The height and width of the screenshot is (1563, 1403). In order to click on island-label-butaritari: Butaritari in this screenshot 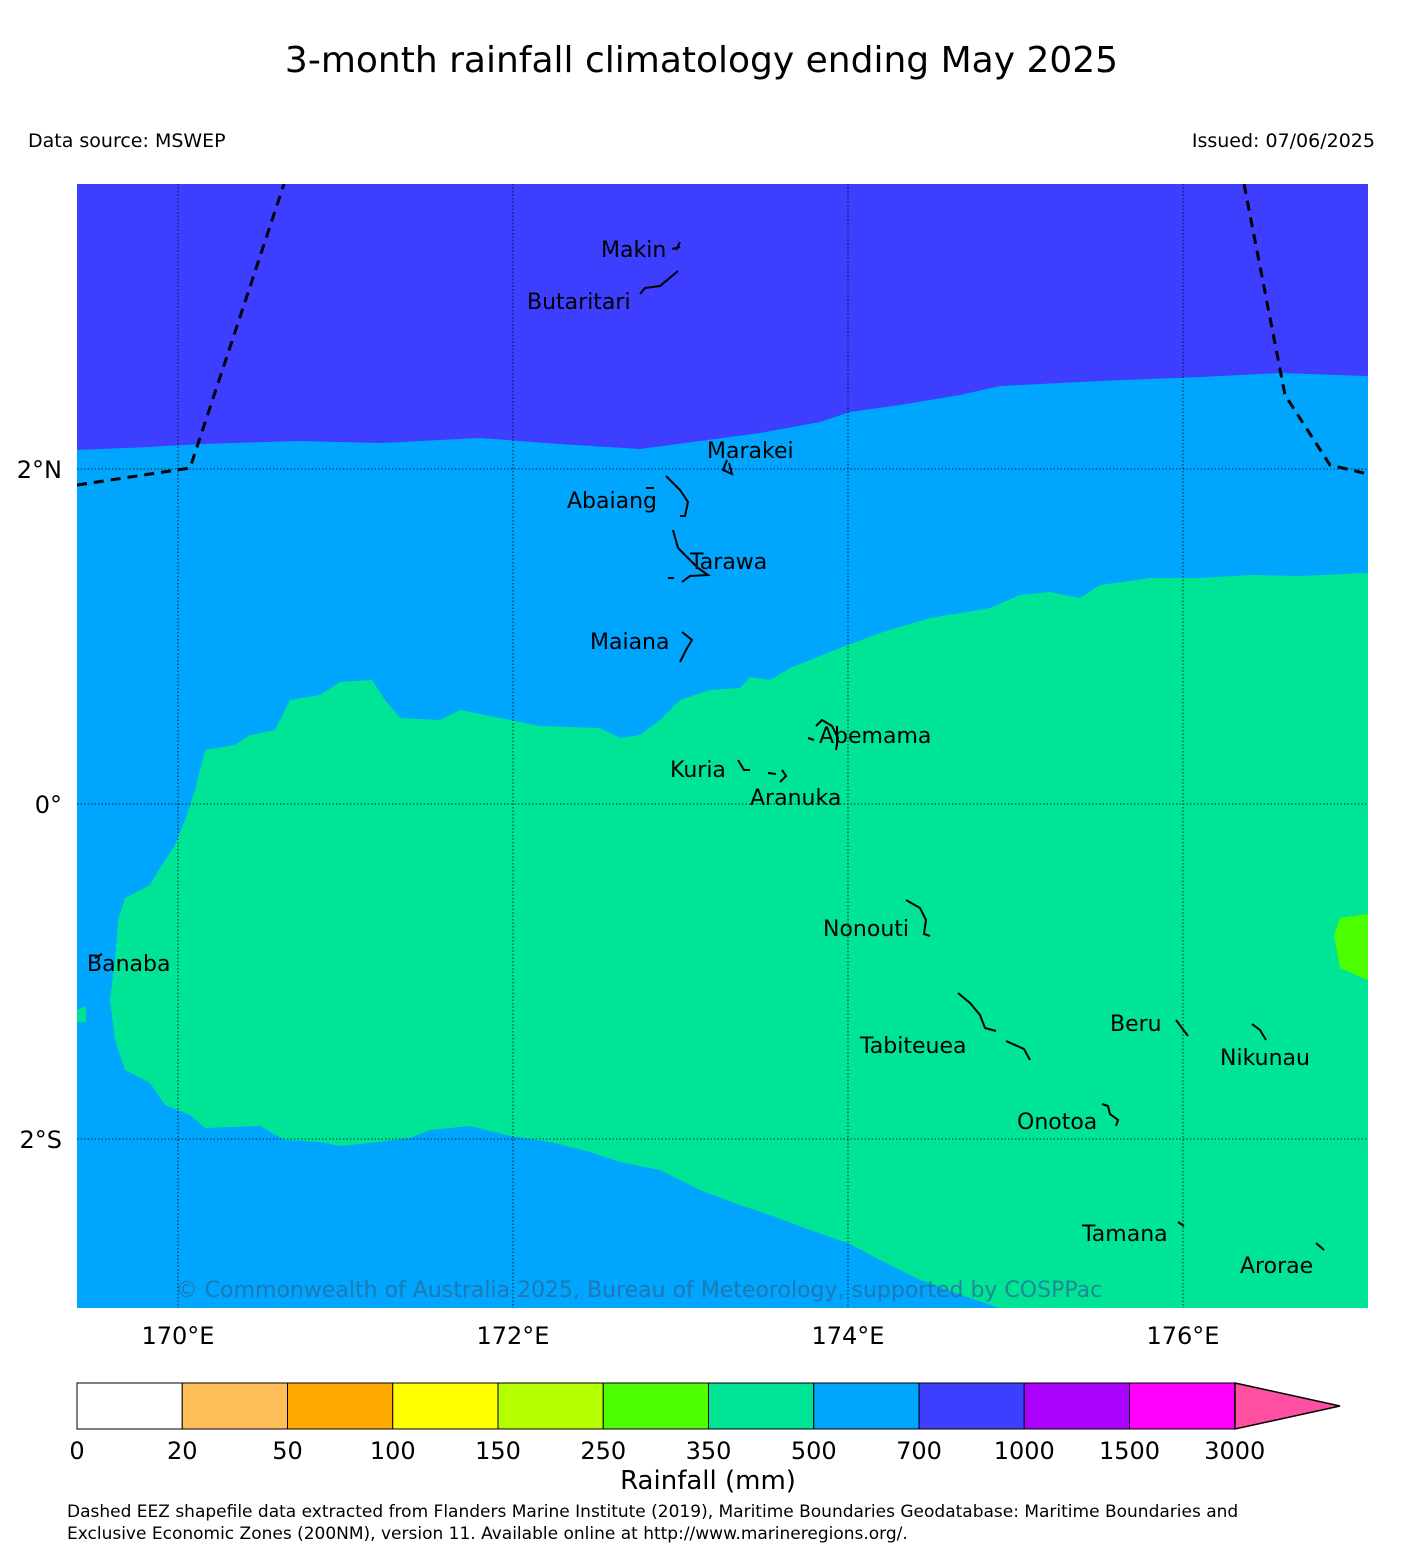, I will do `click(579, 302)`.